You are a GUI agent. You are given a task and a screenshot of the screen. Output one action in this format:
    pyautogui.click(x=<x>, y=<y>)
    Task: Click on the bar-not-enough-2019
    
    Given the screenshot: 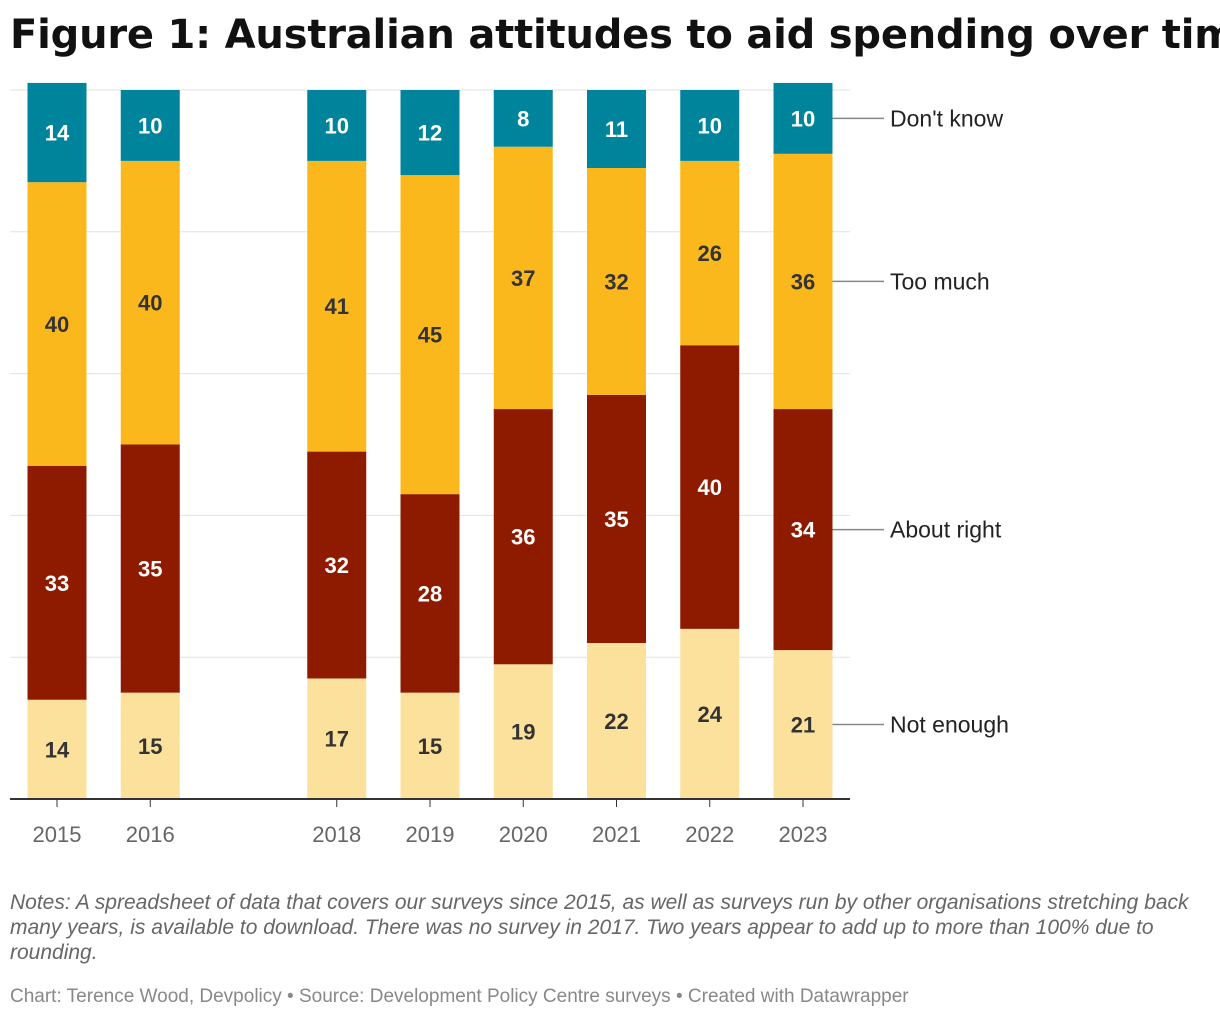 What is the action you would take?
    pyautogui.click(x=430, y=745)
    